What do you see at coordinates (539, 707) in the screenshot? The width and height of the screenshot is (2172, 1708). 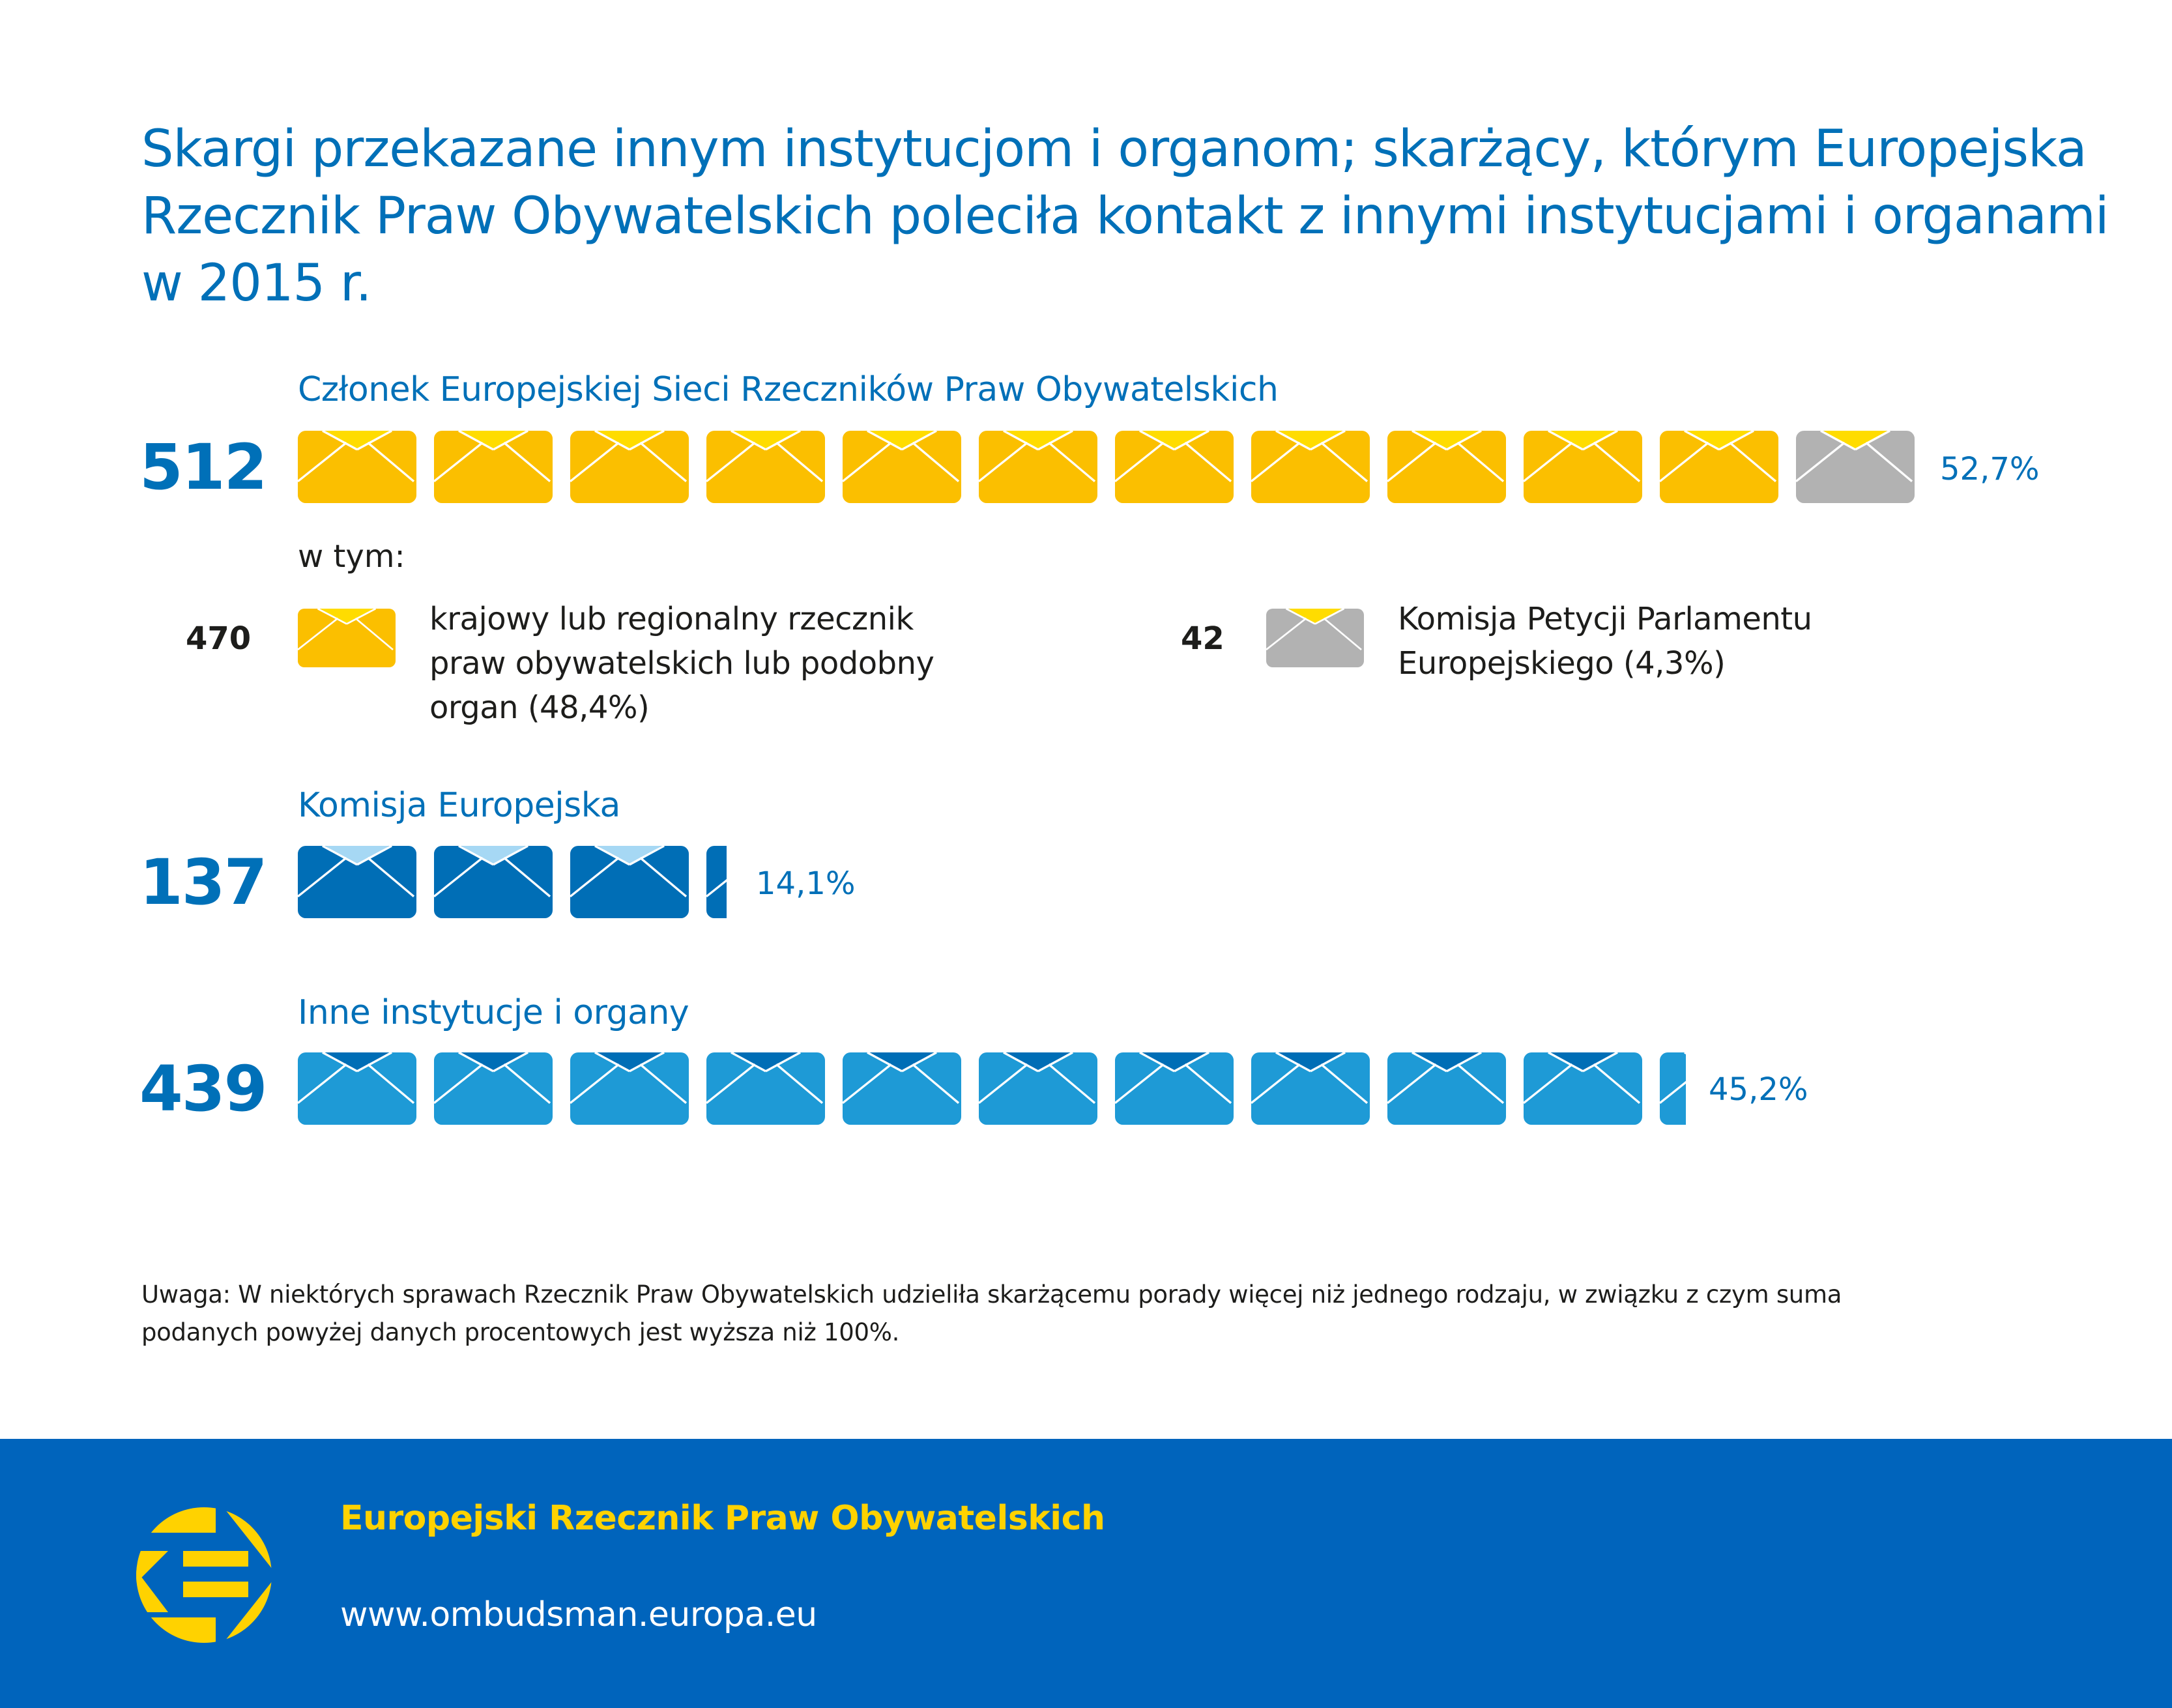 I see `subcategory-text-line: organ (48,4%)` at bounding box center [539, 707].